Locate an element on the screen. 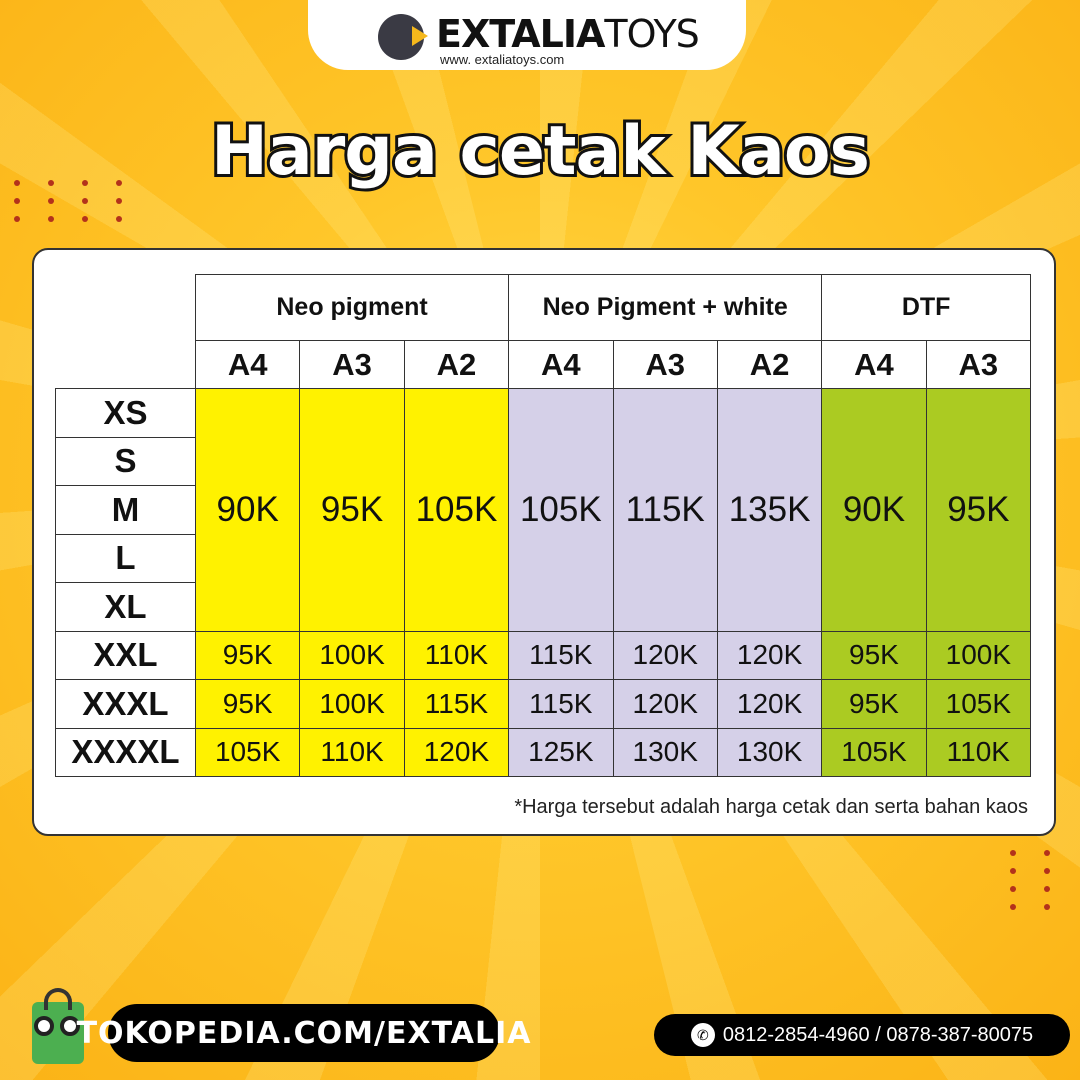 The image size is (1080, 1080). size-label: S is located at coordinates (125, 461).